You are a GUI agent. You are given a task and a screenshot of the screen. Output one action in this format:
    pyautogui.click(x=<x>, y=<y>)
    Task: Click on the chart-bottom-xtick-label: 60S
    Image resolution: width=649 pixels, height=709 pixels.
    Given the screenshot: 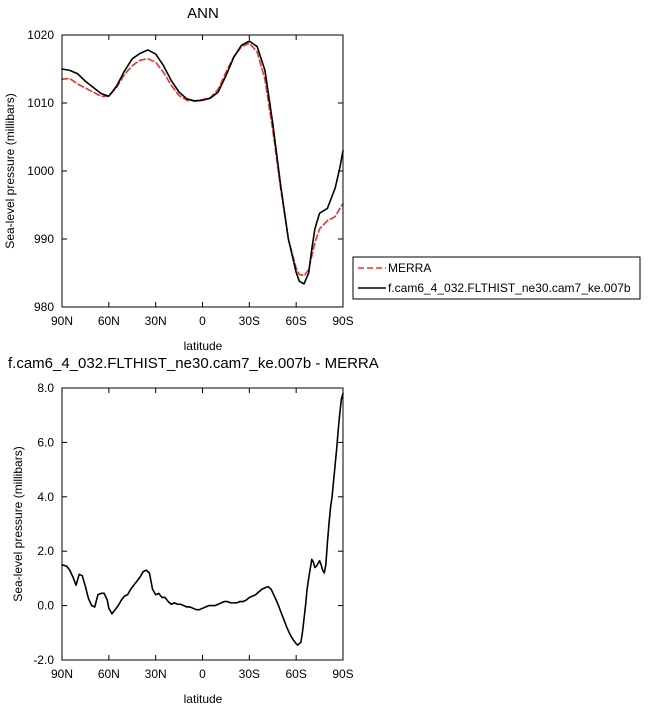 What is the action you would take?
    pyautogui.click(x=295, y=674)
    